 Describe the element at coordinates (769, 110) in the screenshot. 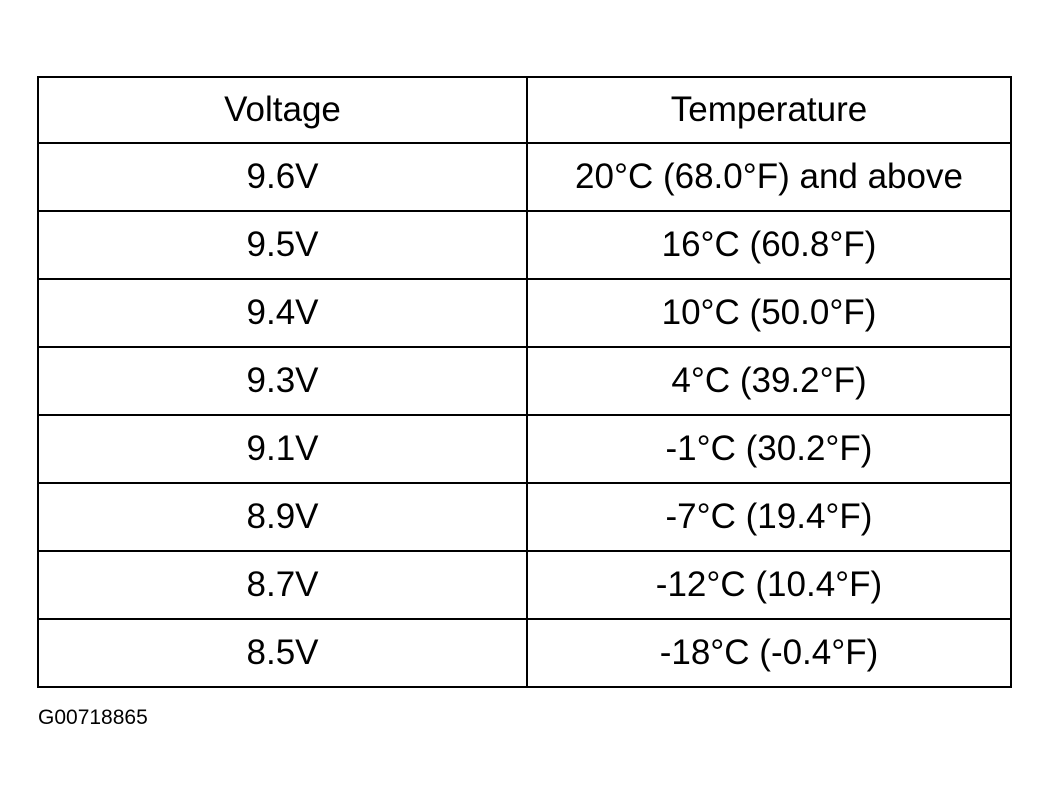

I see `header-cell: Temperature` at that location.